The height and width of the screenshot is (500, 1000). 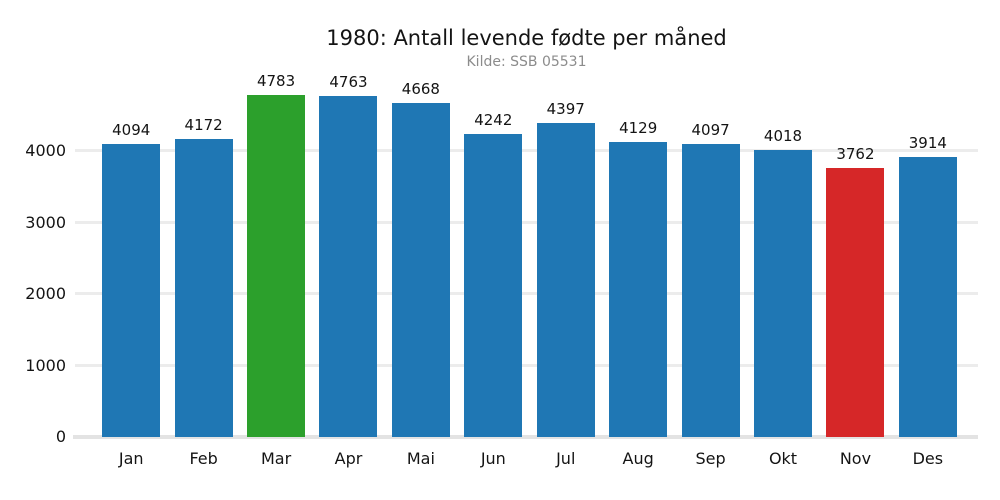 What do you see at coordinates (710, 130) in the screenshot?
I see `bar-value-label: 4097` at bounding box center [710, 130].